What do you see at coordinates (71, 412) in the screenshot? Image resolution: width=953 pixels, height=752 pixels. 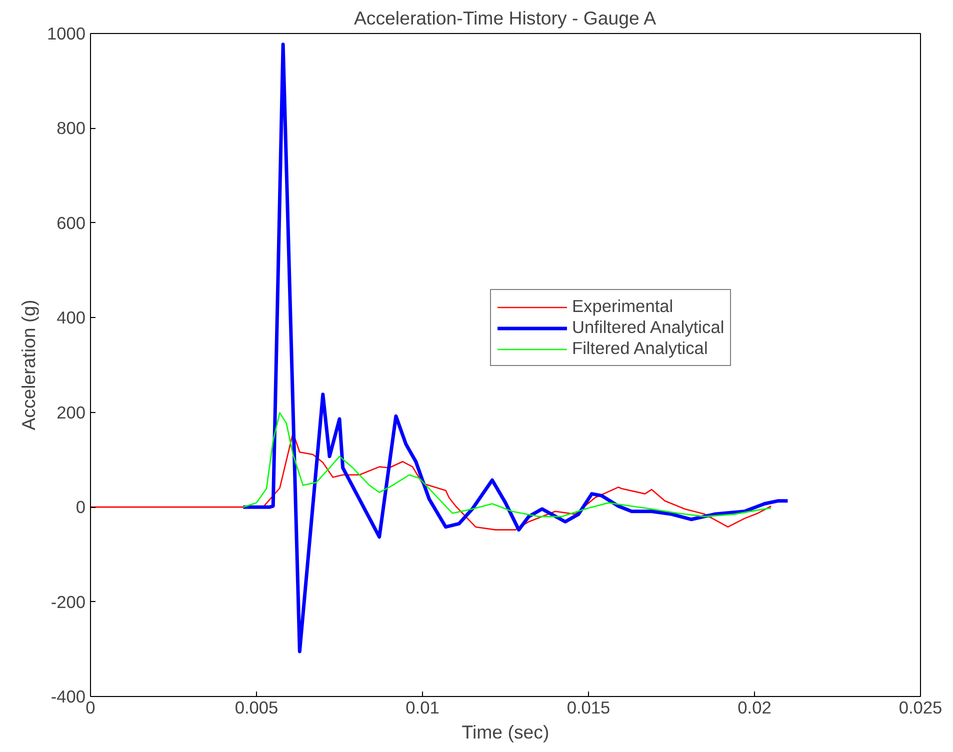 I see `y-tick-label: 200` at bounding box center [71, 412].